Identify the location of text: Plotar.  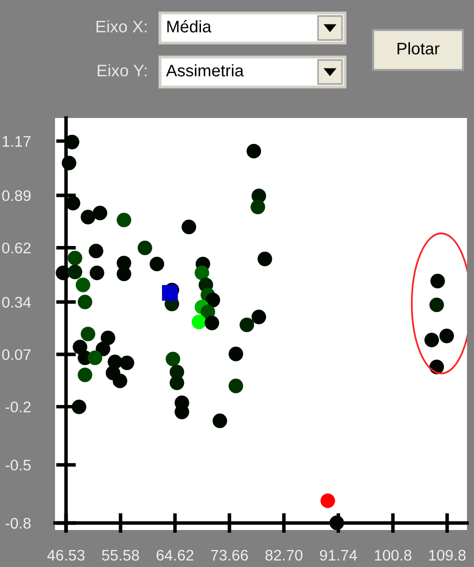
(419, 48).